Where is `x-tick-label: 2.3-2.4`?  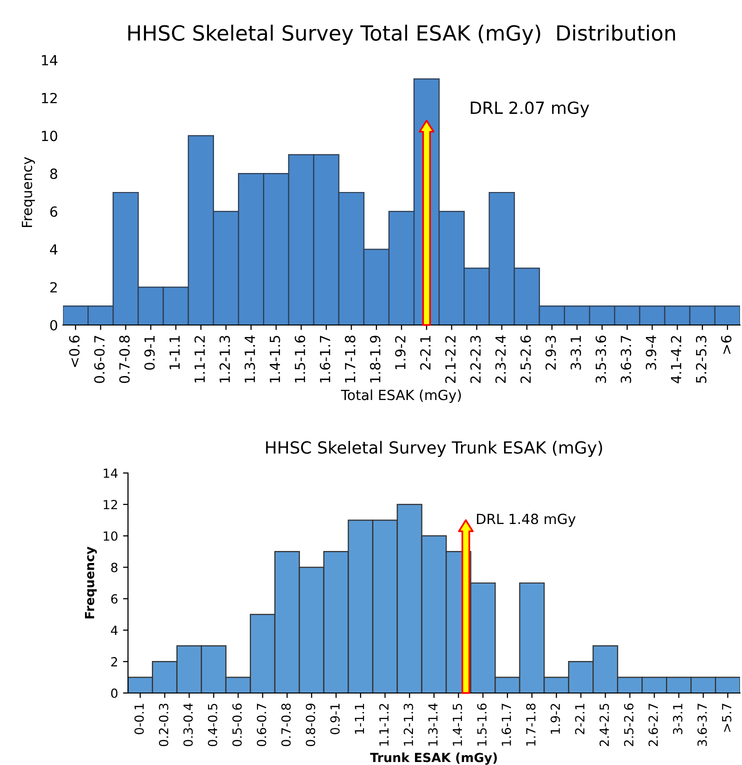
x-tick-label: 2.3-2.4 is located at coordinates (500, 359).